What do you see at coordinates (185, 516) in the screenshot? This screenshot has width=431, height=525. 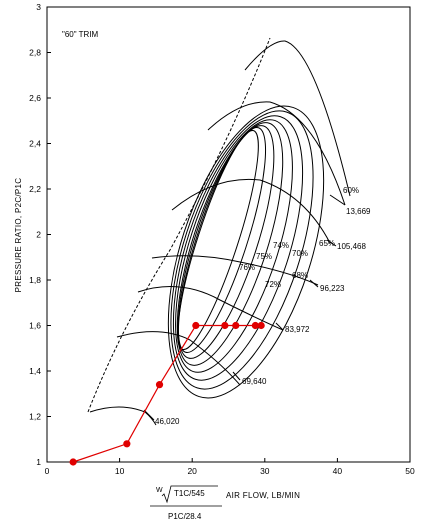 I see `formula-denominator: P1C/28.4` at bounding box center [185, 516].